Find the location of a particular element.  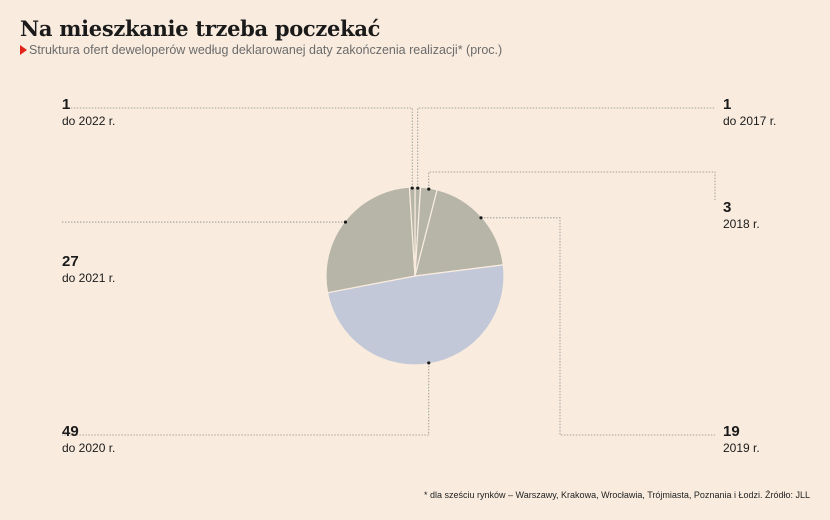

label-do-2017: 1 do 2017 r. is located at coordinates (750, 112).